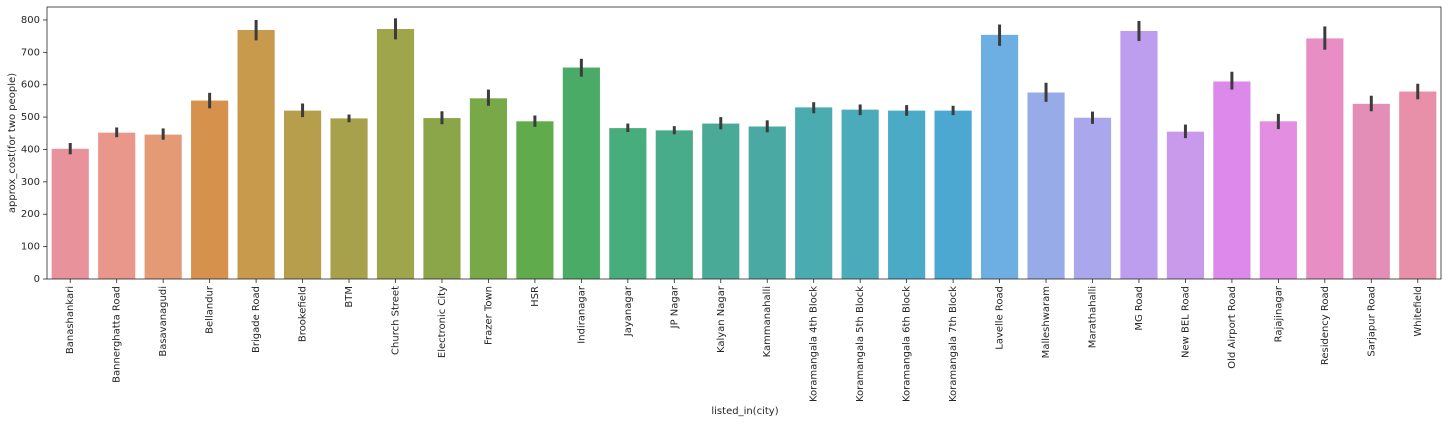 Image resolution: width=1450 pixels, height=424 pixels. Describe the element at coordinates (767, 321) in the screenshot. I see `x-tick-label: Kammanahalli` at that location.